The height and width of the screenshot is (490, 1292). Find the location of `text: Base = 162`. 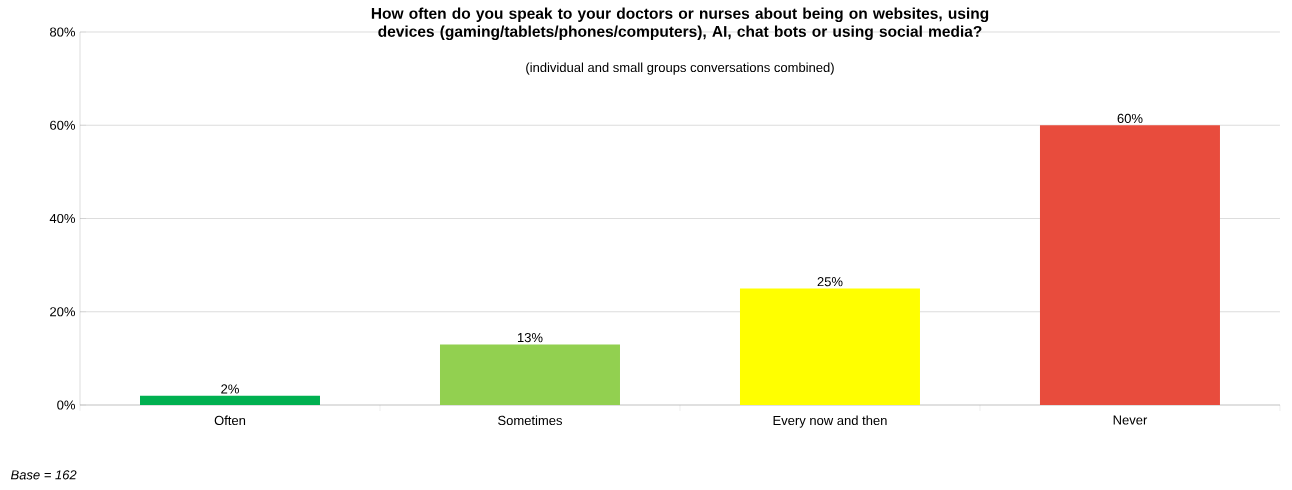

text: Base = 162 is located at coordinates (43, 475).